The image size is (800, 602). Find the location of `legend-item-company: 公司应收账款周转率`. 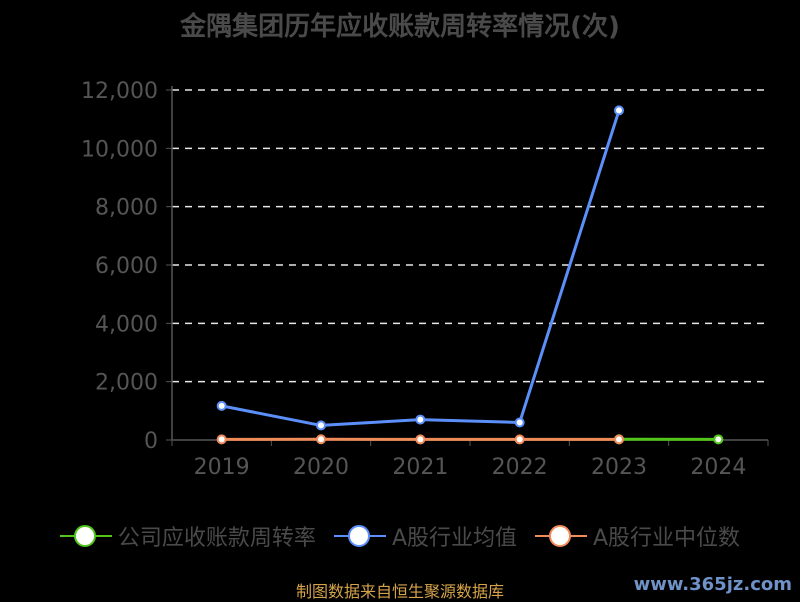

legend-item-company: 公司应收账款周转率 is located at coordinates (188, 536).